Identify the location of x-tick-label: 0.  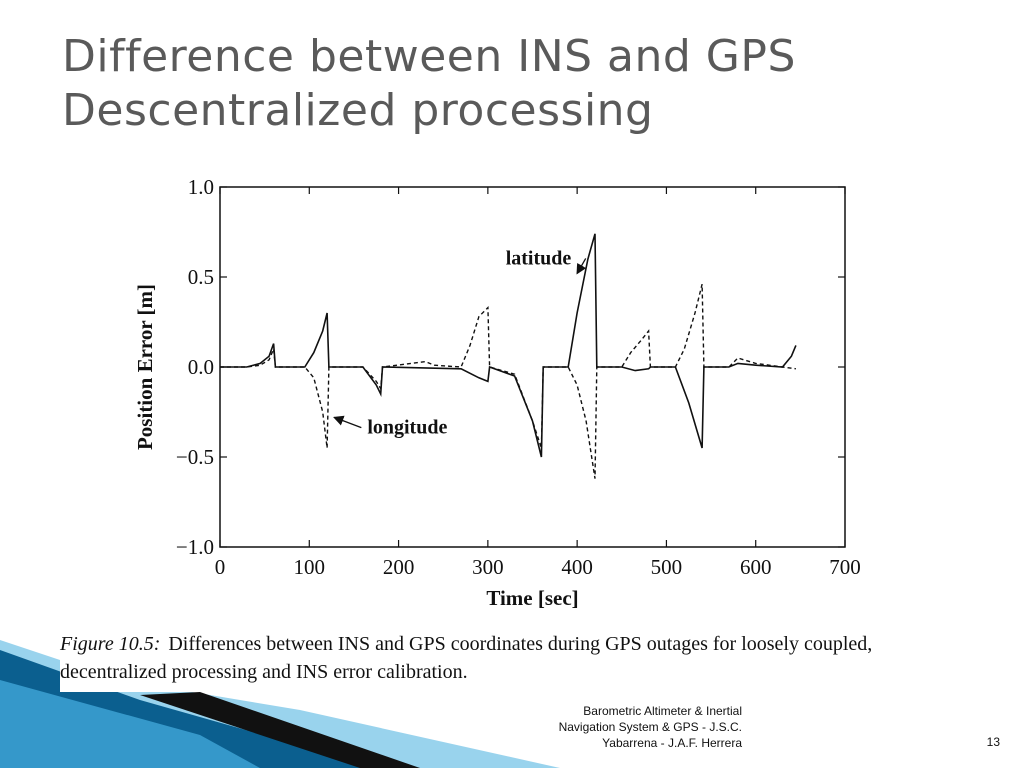
(220, 567).